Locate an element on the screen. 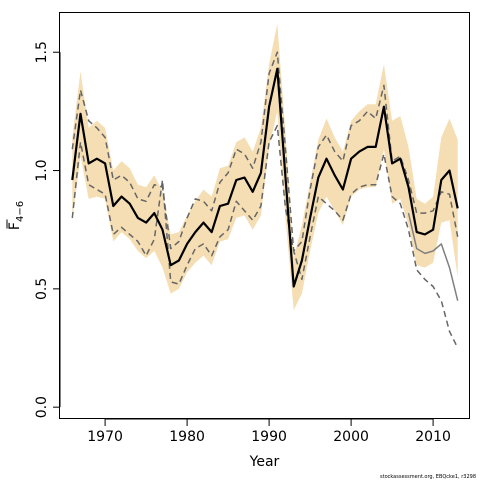 Image resolution: width=480 pixels, height=480 pixels. y-tick-label: 1.0 is located at coordinates (42, 170).